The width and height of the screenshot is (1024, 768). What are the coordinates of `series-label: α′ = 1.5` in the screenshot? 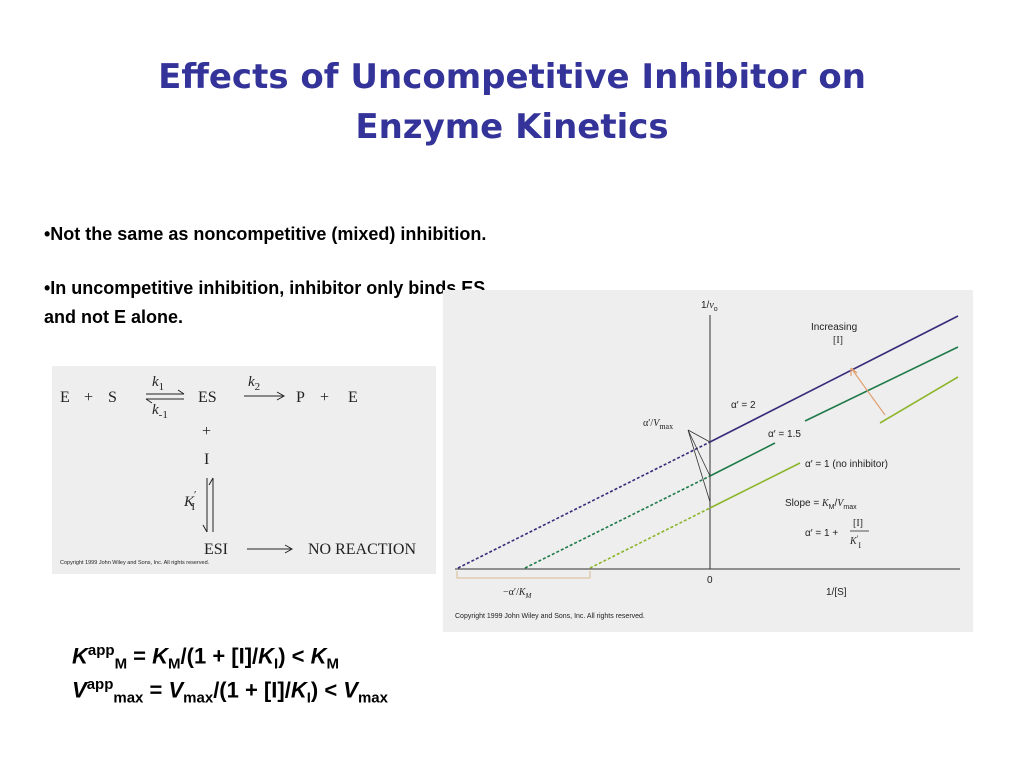 It's located at (784, 434).